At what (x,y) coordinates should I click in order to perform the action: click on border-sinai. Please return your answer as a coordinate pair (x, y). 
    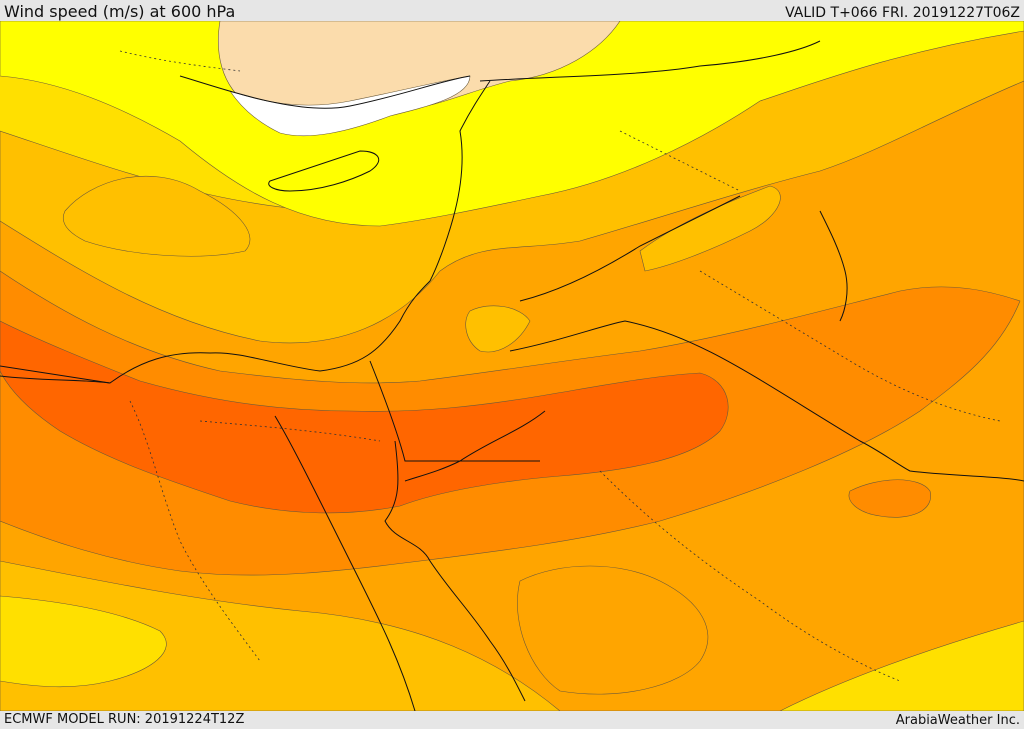
    Looking at the image, I should click on (454, 411).